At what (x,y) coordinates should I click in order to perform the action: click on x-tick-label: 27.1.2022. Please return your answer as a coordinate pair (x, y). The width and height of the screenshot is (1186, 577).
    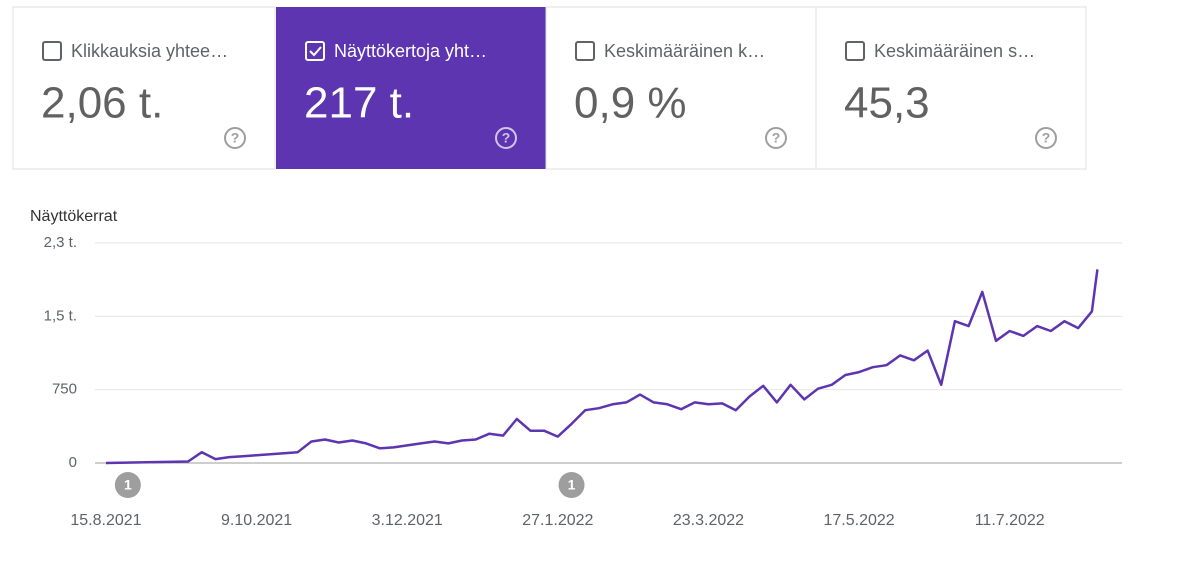
    Looking at the image, I should click on (557, 520).